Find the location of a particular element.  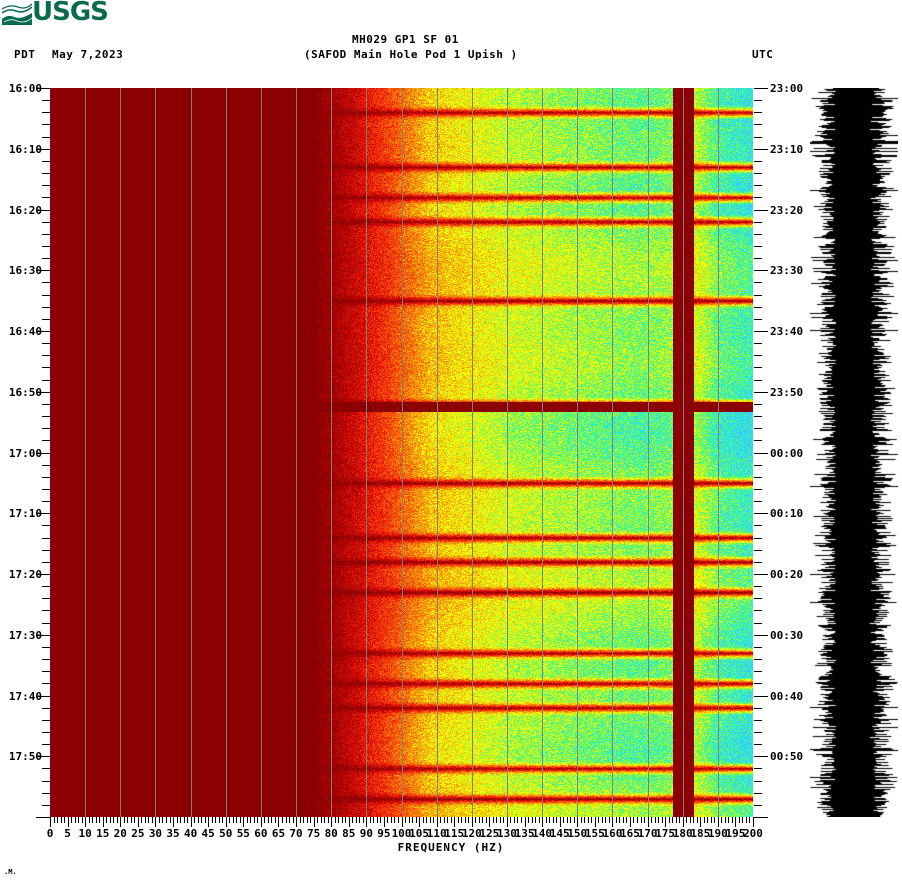

freq-label-130: 130 is located at coordinates (507, 833).